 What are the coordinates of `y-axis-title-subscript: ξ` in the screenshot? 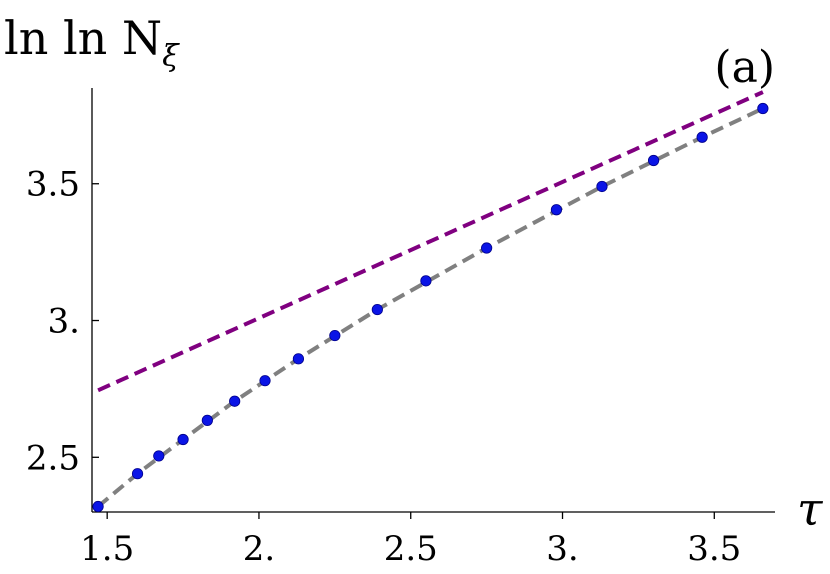 It's located at (171, 56).